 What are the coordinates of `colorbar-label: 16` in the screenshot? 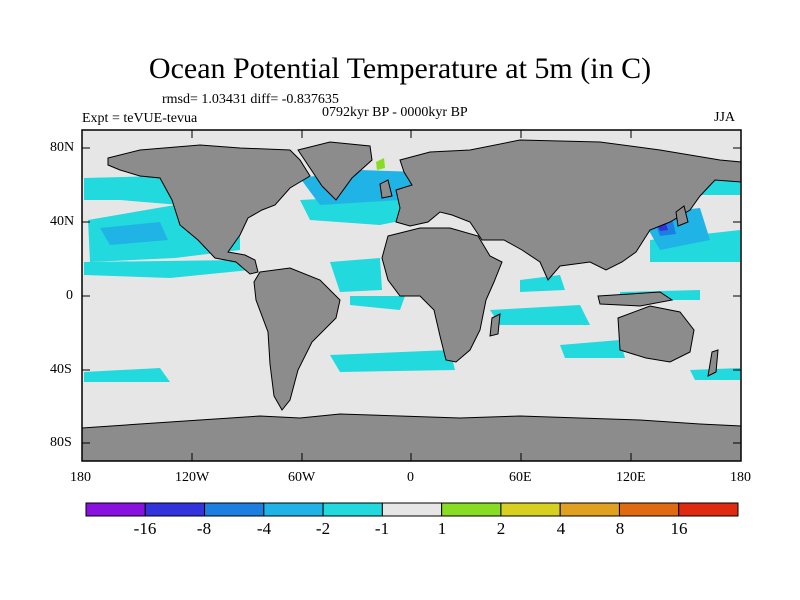 It's located at (679, 528).